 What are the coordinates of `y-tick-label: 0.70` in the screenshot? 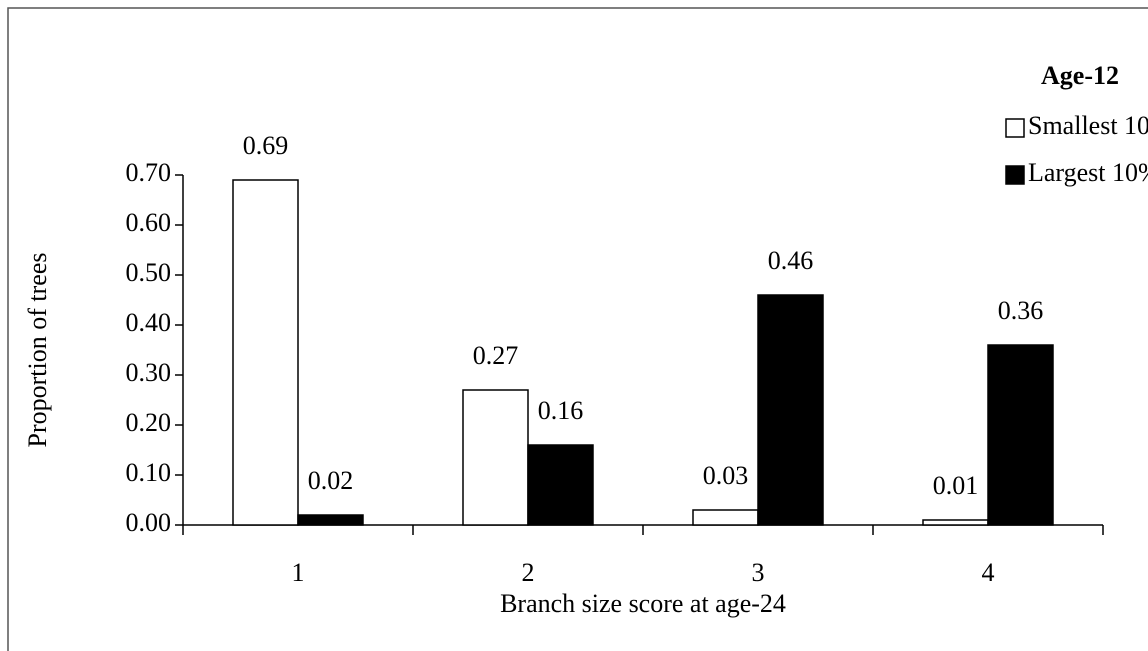 It's located at (149, 172).